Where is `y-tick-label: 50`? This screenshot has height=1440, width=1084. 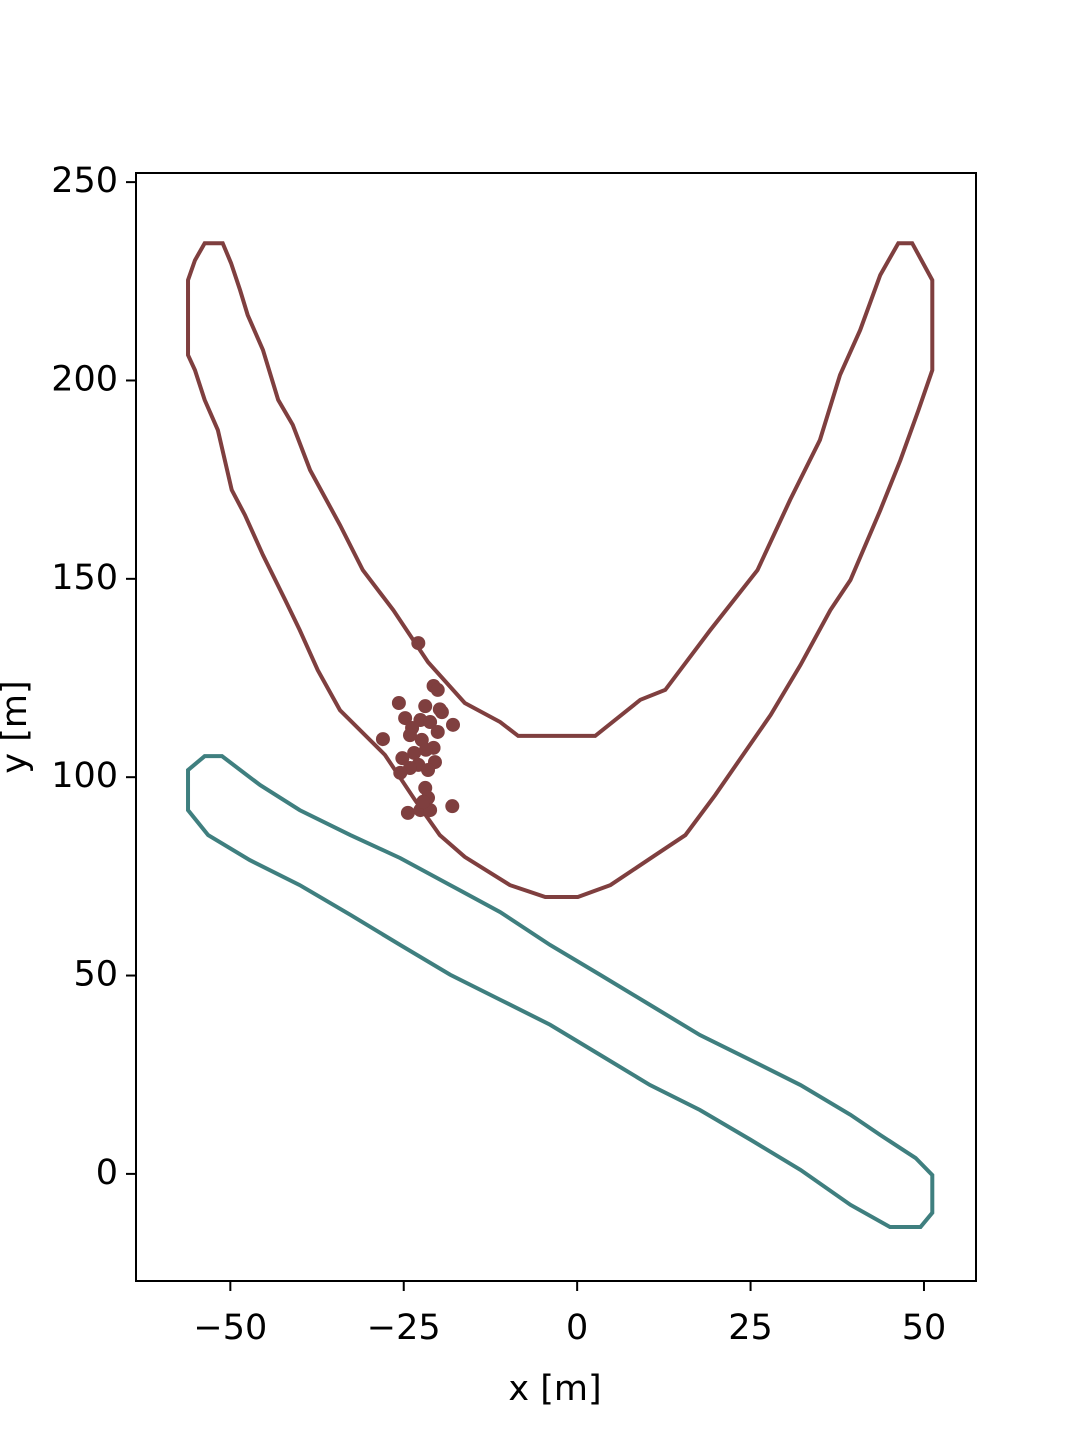
y-tick-label: 50 is located at coordinates (95, 975).